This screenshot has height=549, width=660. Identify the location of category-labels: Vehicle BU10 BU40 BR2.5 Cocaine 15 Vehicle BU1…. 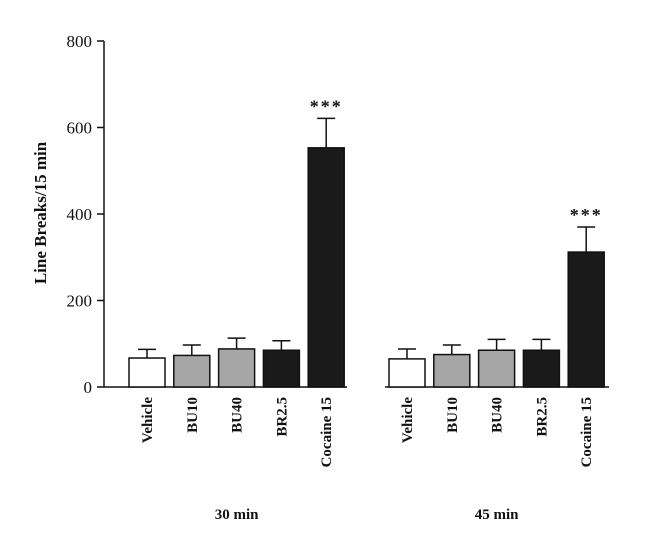
(367, 432).